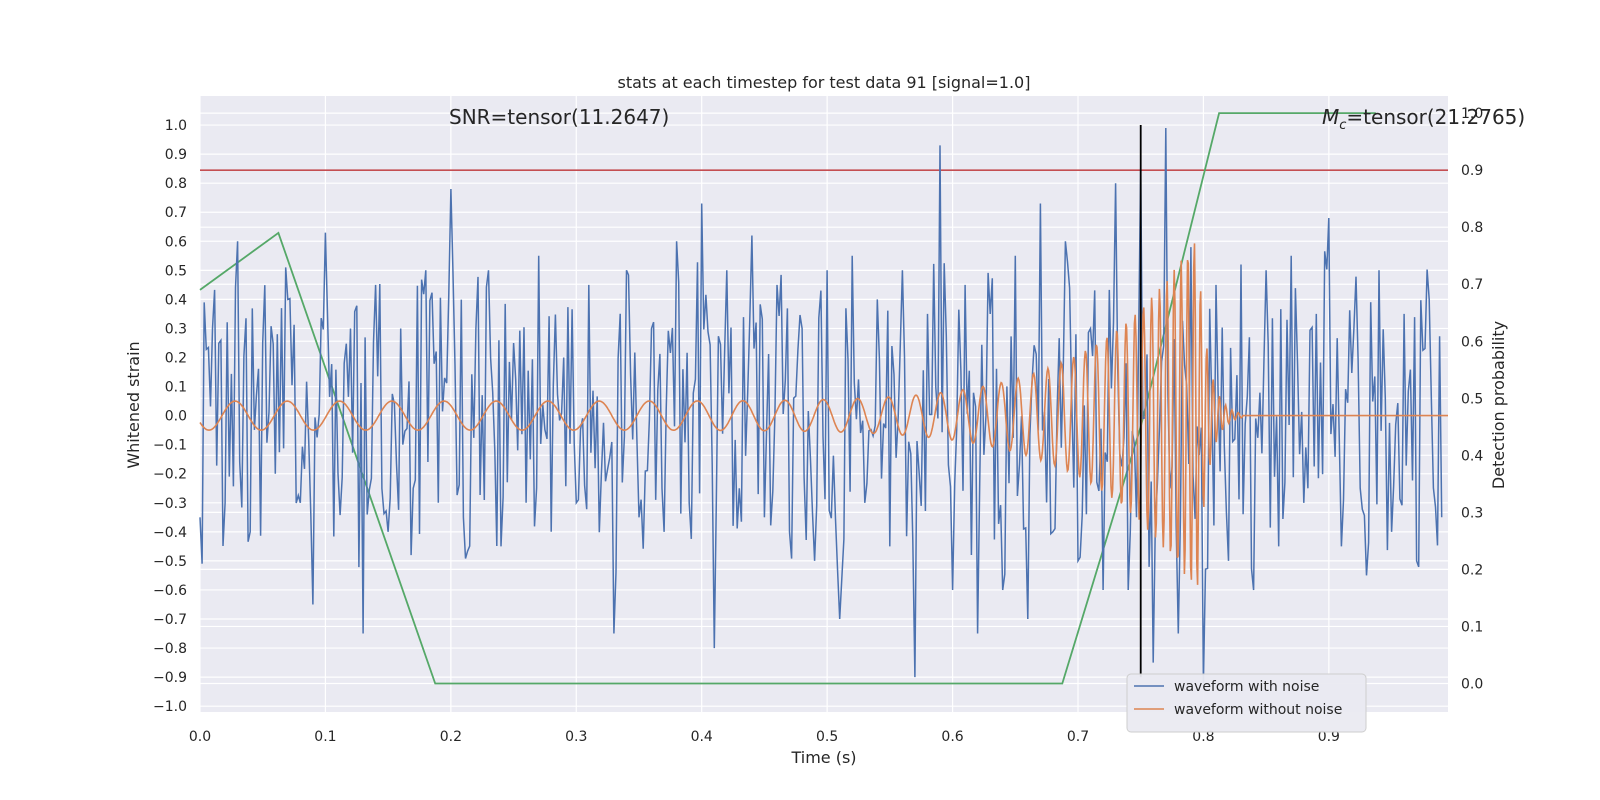  What do you see at coordinates (170, 562) in the screenshot?
I see `y-tick-label: −0.5` at bounding box center [170, 562].